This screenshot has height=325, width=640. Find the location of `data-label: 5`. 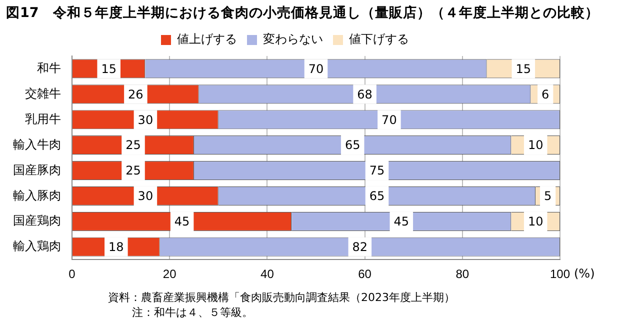

data-label: 5 is located at coordinates (548, 196).